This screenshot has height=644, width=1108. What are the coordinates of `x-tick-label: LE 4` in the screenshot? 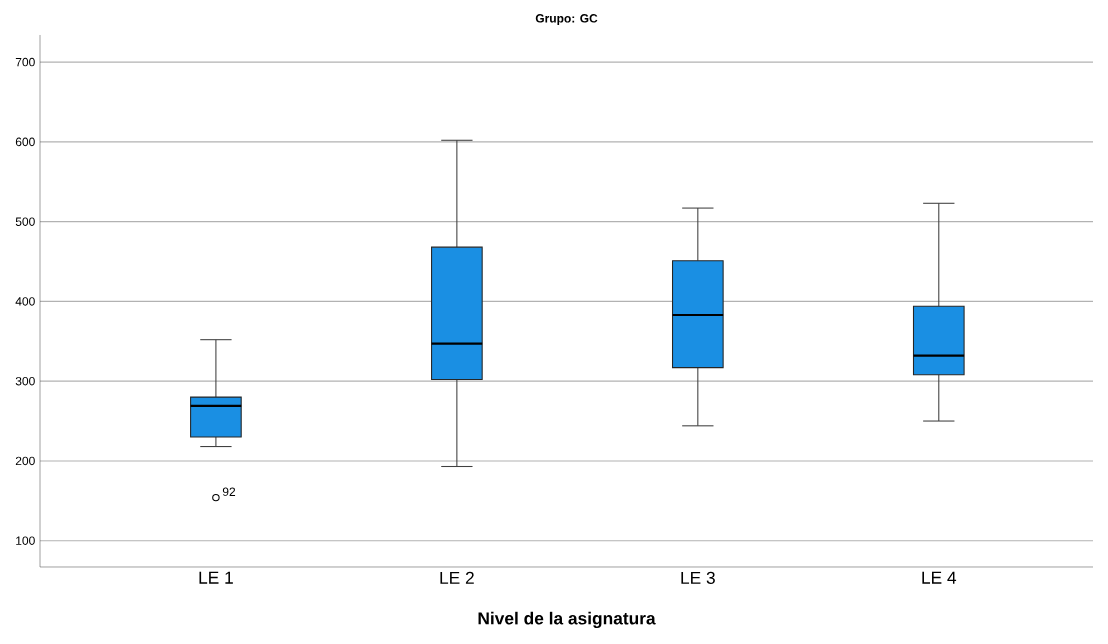 It's located at (939, 577).